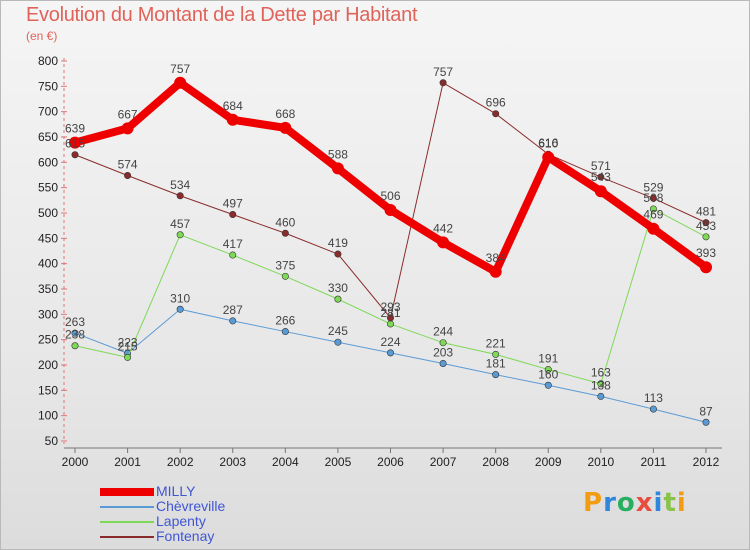  Describe the element at coordinates (48, 264) in the screenshot. I see `y-tick-label: 400` at that location.